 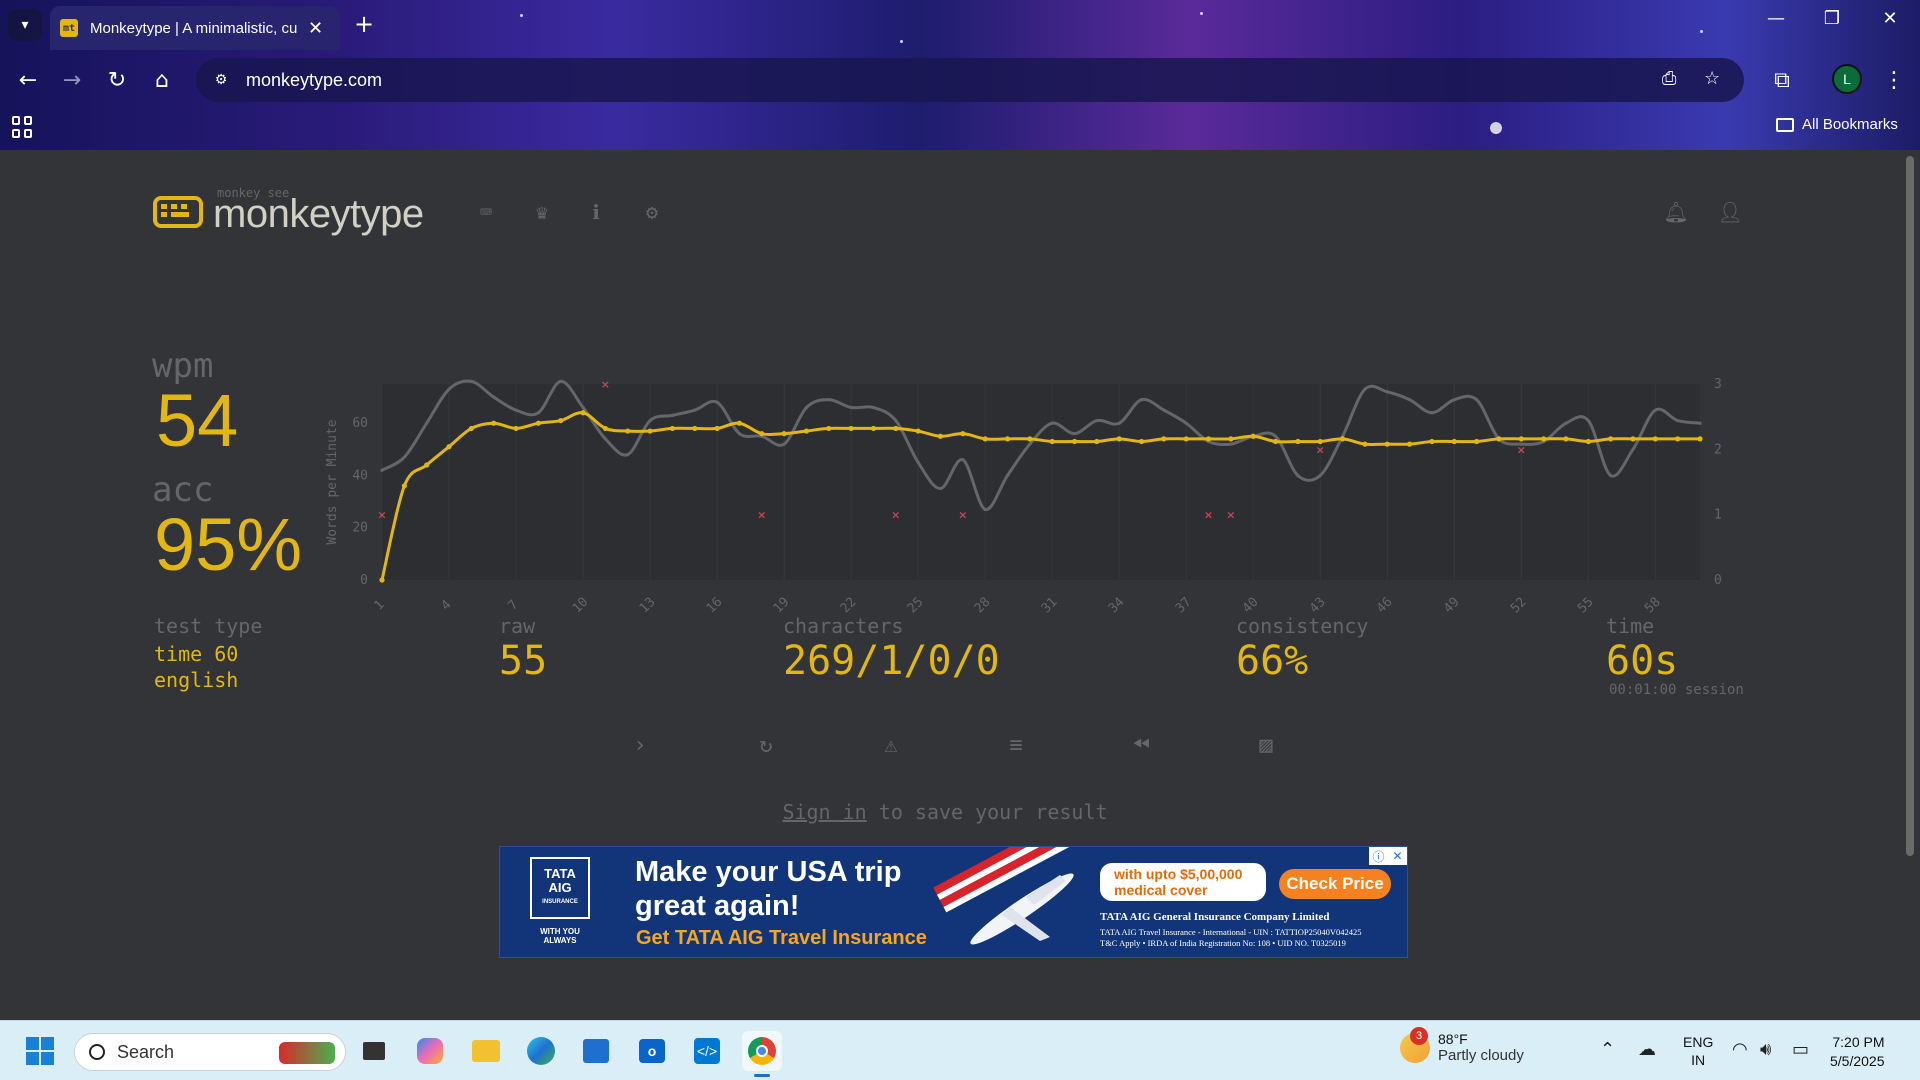 What do you see at coordinates (162, 80) in the screenshot?
I see `home-icon: ⌂` at bounding box center [162, 80].